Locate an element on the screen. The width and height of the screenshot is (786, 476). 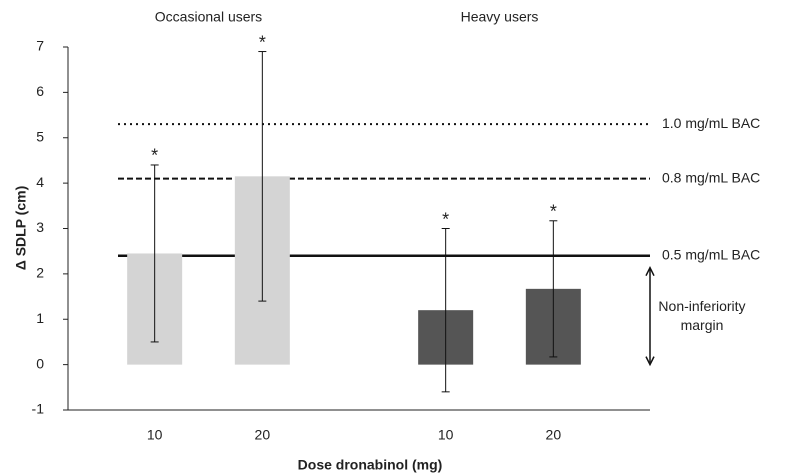
y-tick-label: 2 is located at coordinates (40, 273).